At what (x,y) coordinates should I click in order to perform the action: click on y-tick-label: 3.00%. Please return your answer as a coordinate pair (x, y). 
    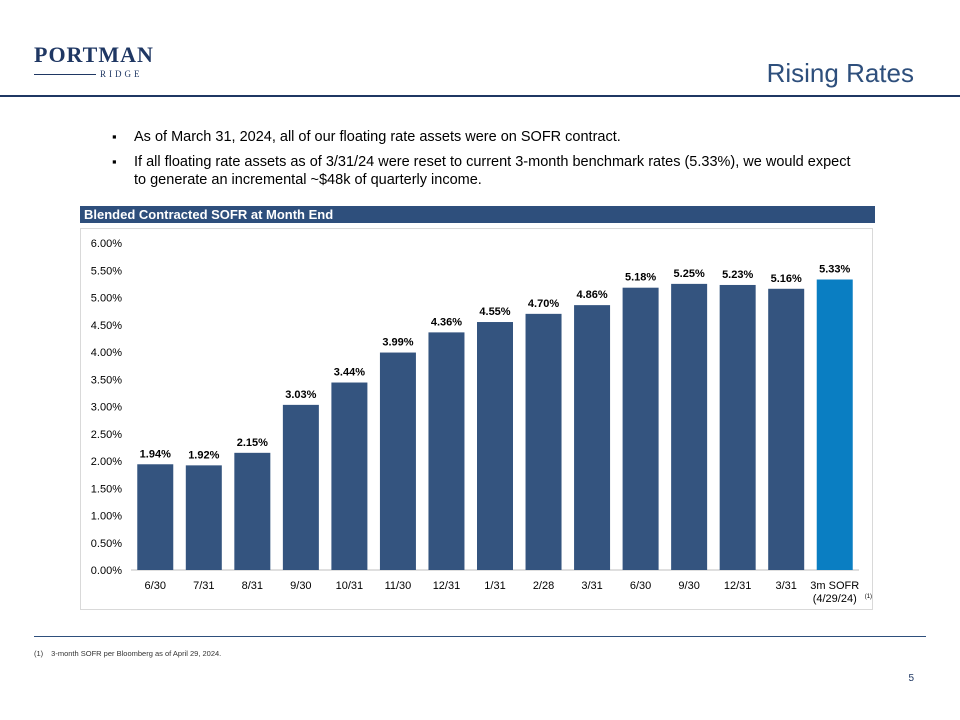
    Looking at the image, I should click on (106, 408).